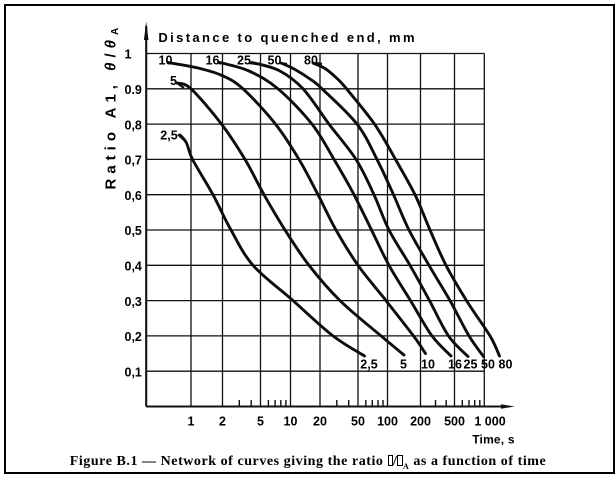 The height and width of the screenshot is (477, 616). Describe the element at coordinates (420, 422) in the screenshot. I see `svg-text: 200` at that location.